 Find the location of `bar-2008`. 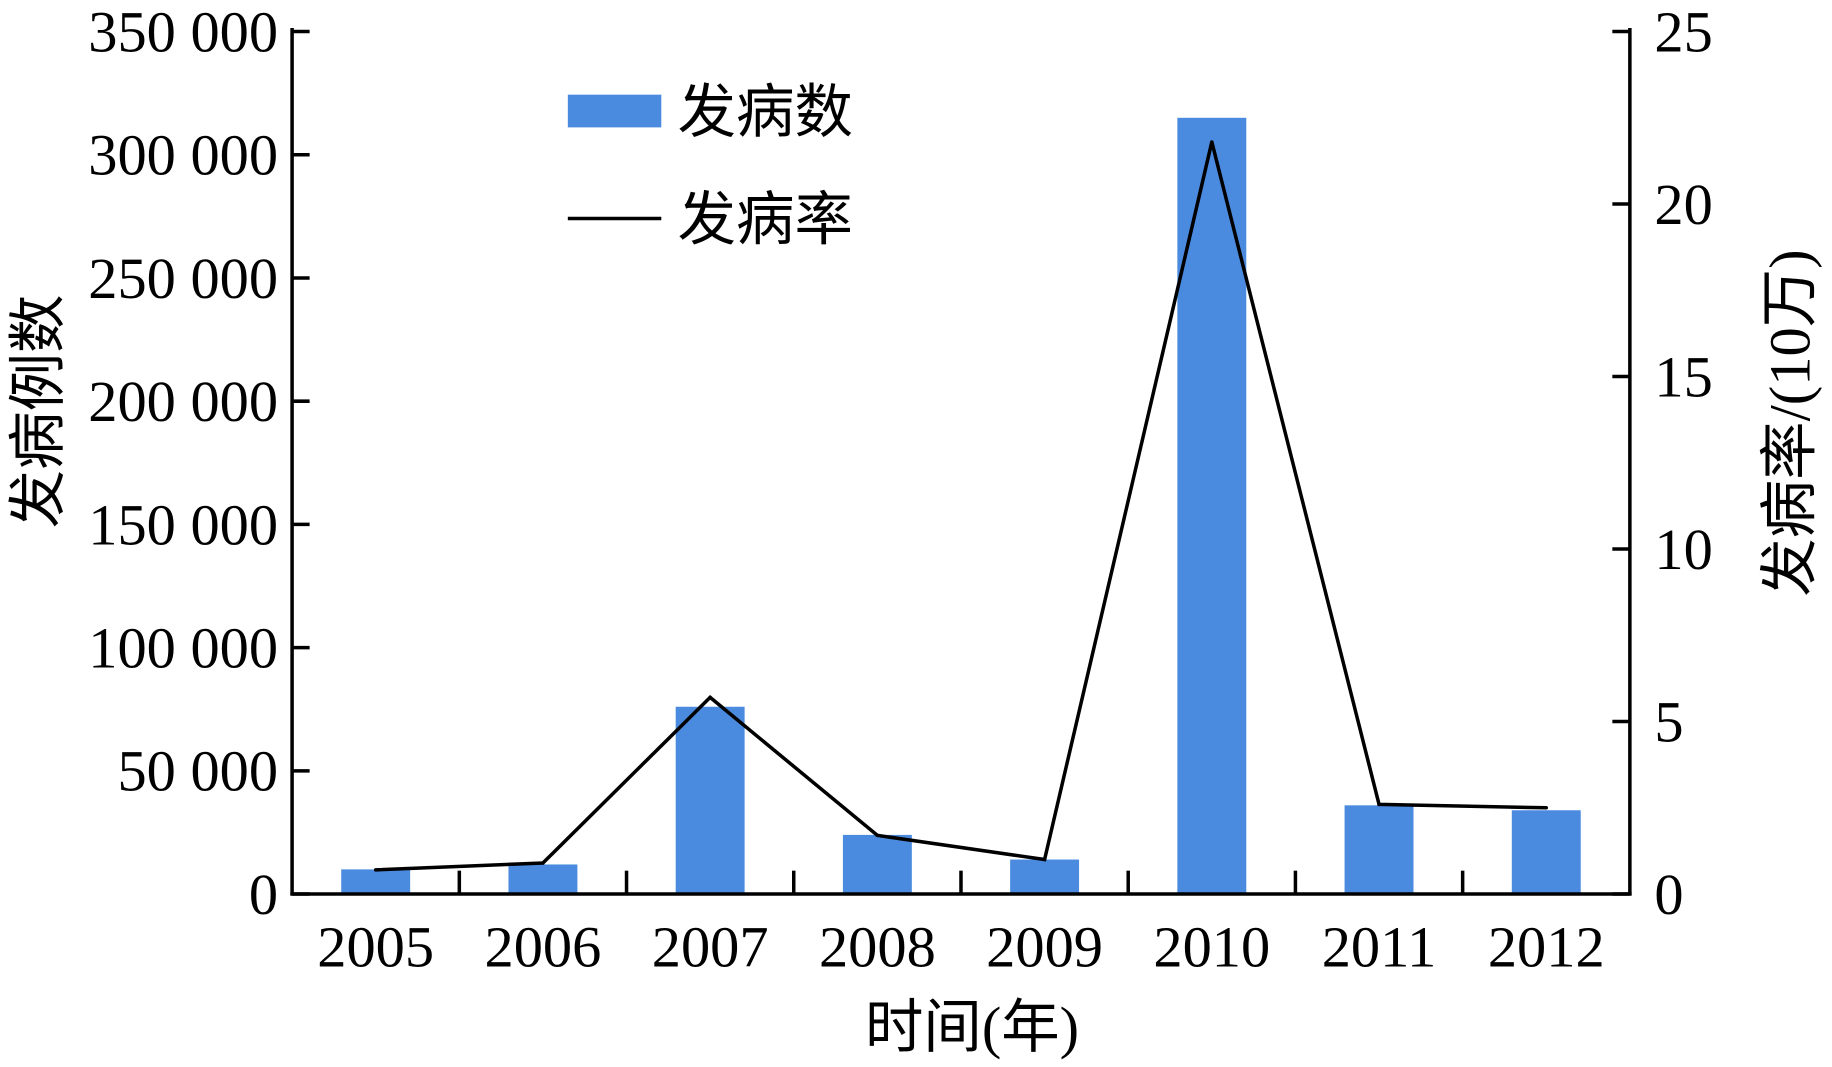

bar-2008 is located at coordinates (877, 864).